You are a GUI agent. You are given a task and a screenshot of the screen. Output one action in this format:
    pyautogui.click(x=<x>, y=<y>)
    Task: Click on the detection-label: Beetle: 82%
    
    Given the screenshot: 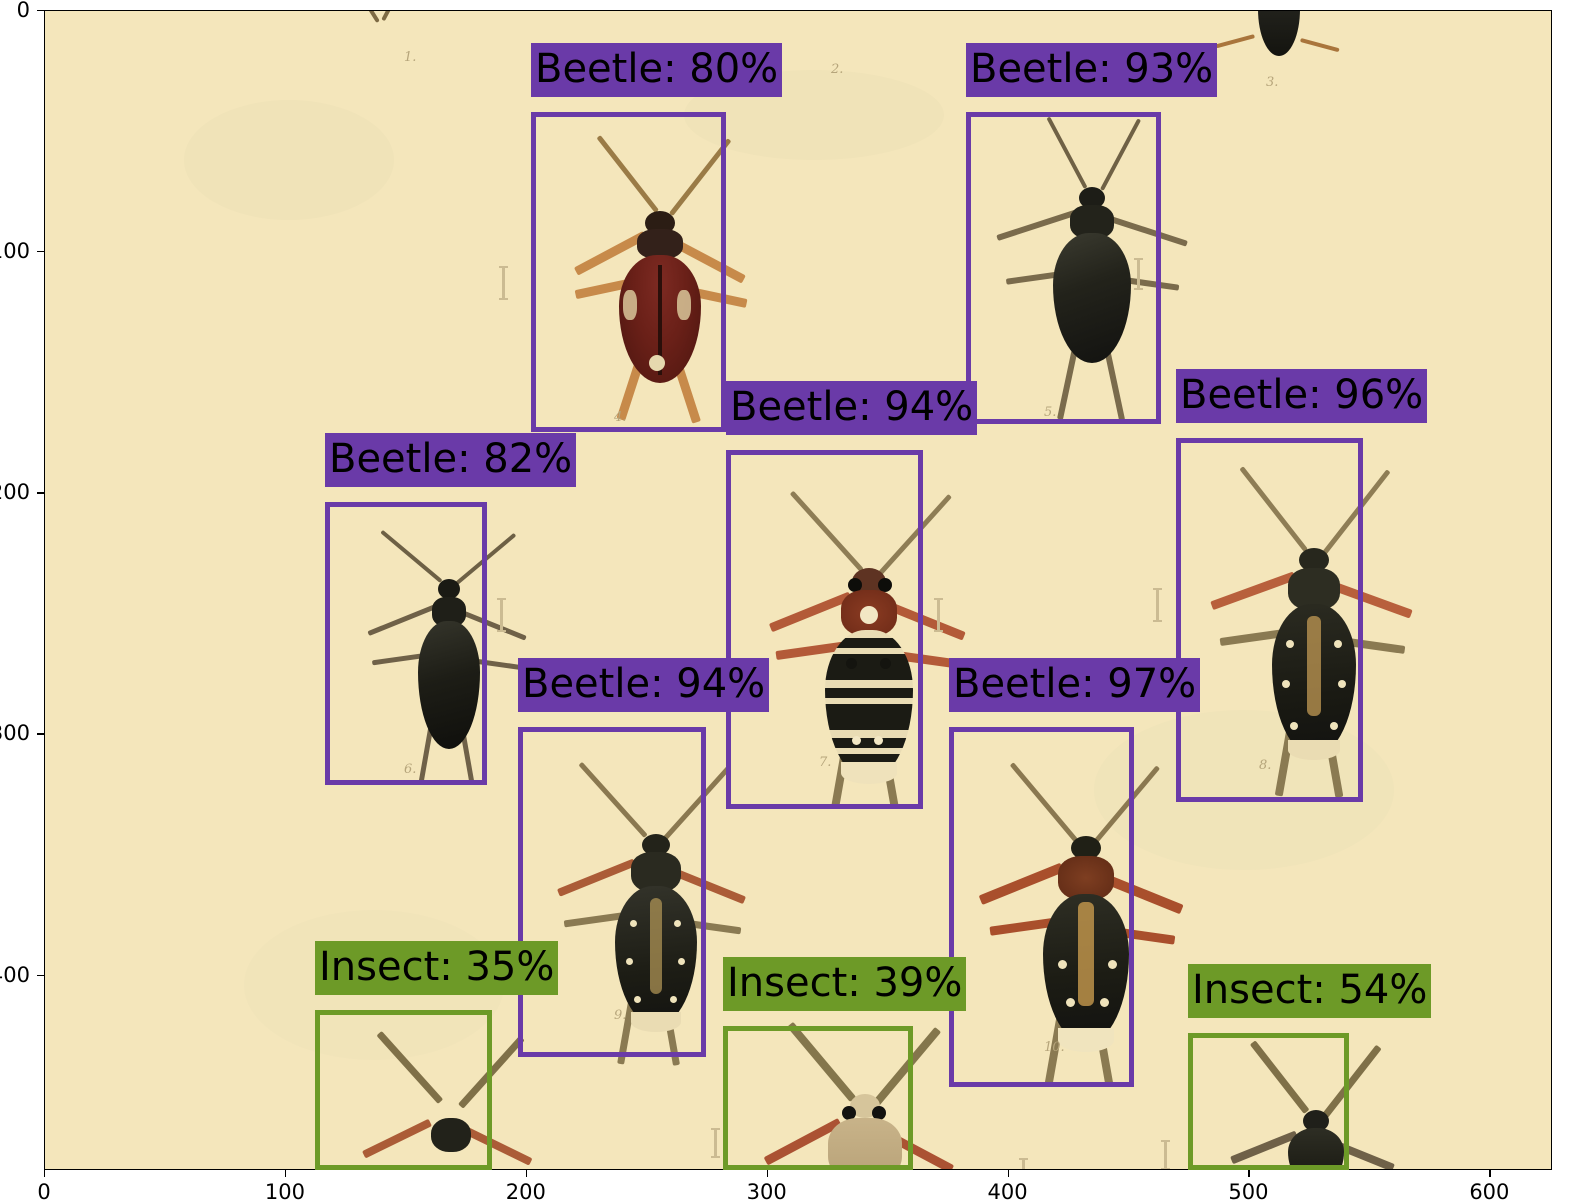 What is the action you would take?
    pyautogui.click(x=451, y=460)
    